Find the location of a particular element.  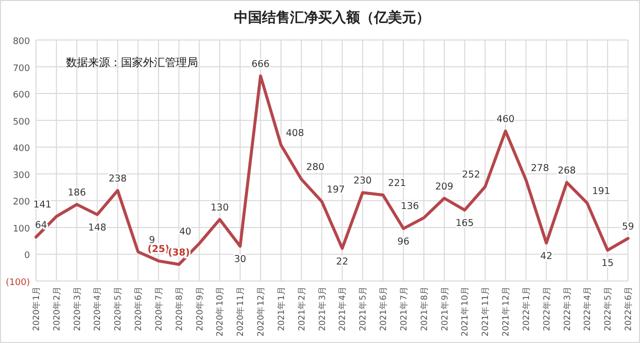

data-label: (38) is located at coordinates (179, 252).